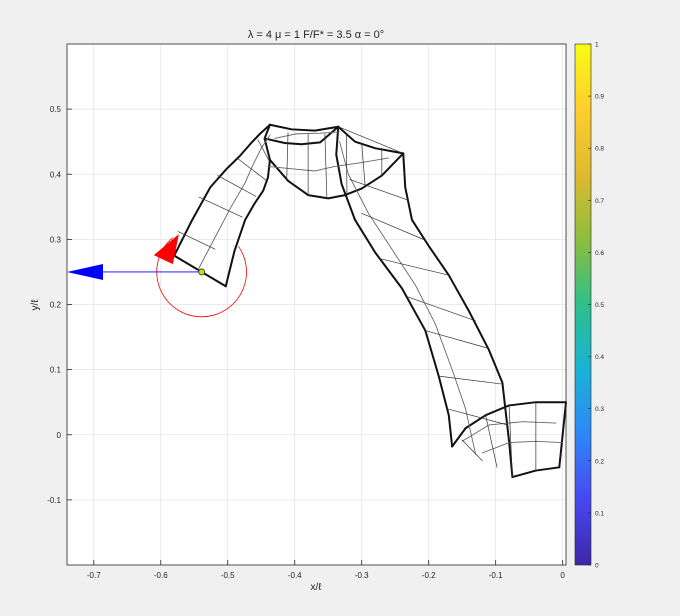  What do you see at coordinates (56, 370) in the screenshot?
I see `y-tick-label: 0.1` at bounding box center [56, 370].